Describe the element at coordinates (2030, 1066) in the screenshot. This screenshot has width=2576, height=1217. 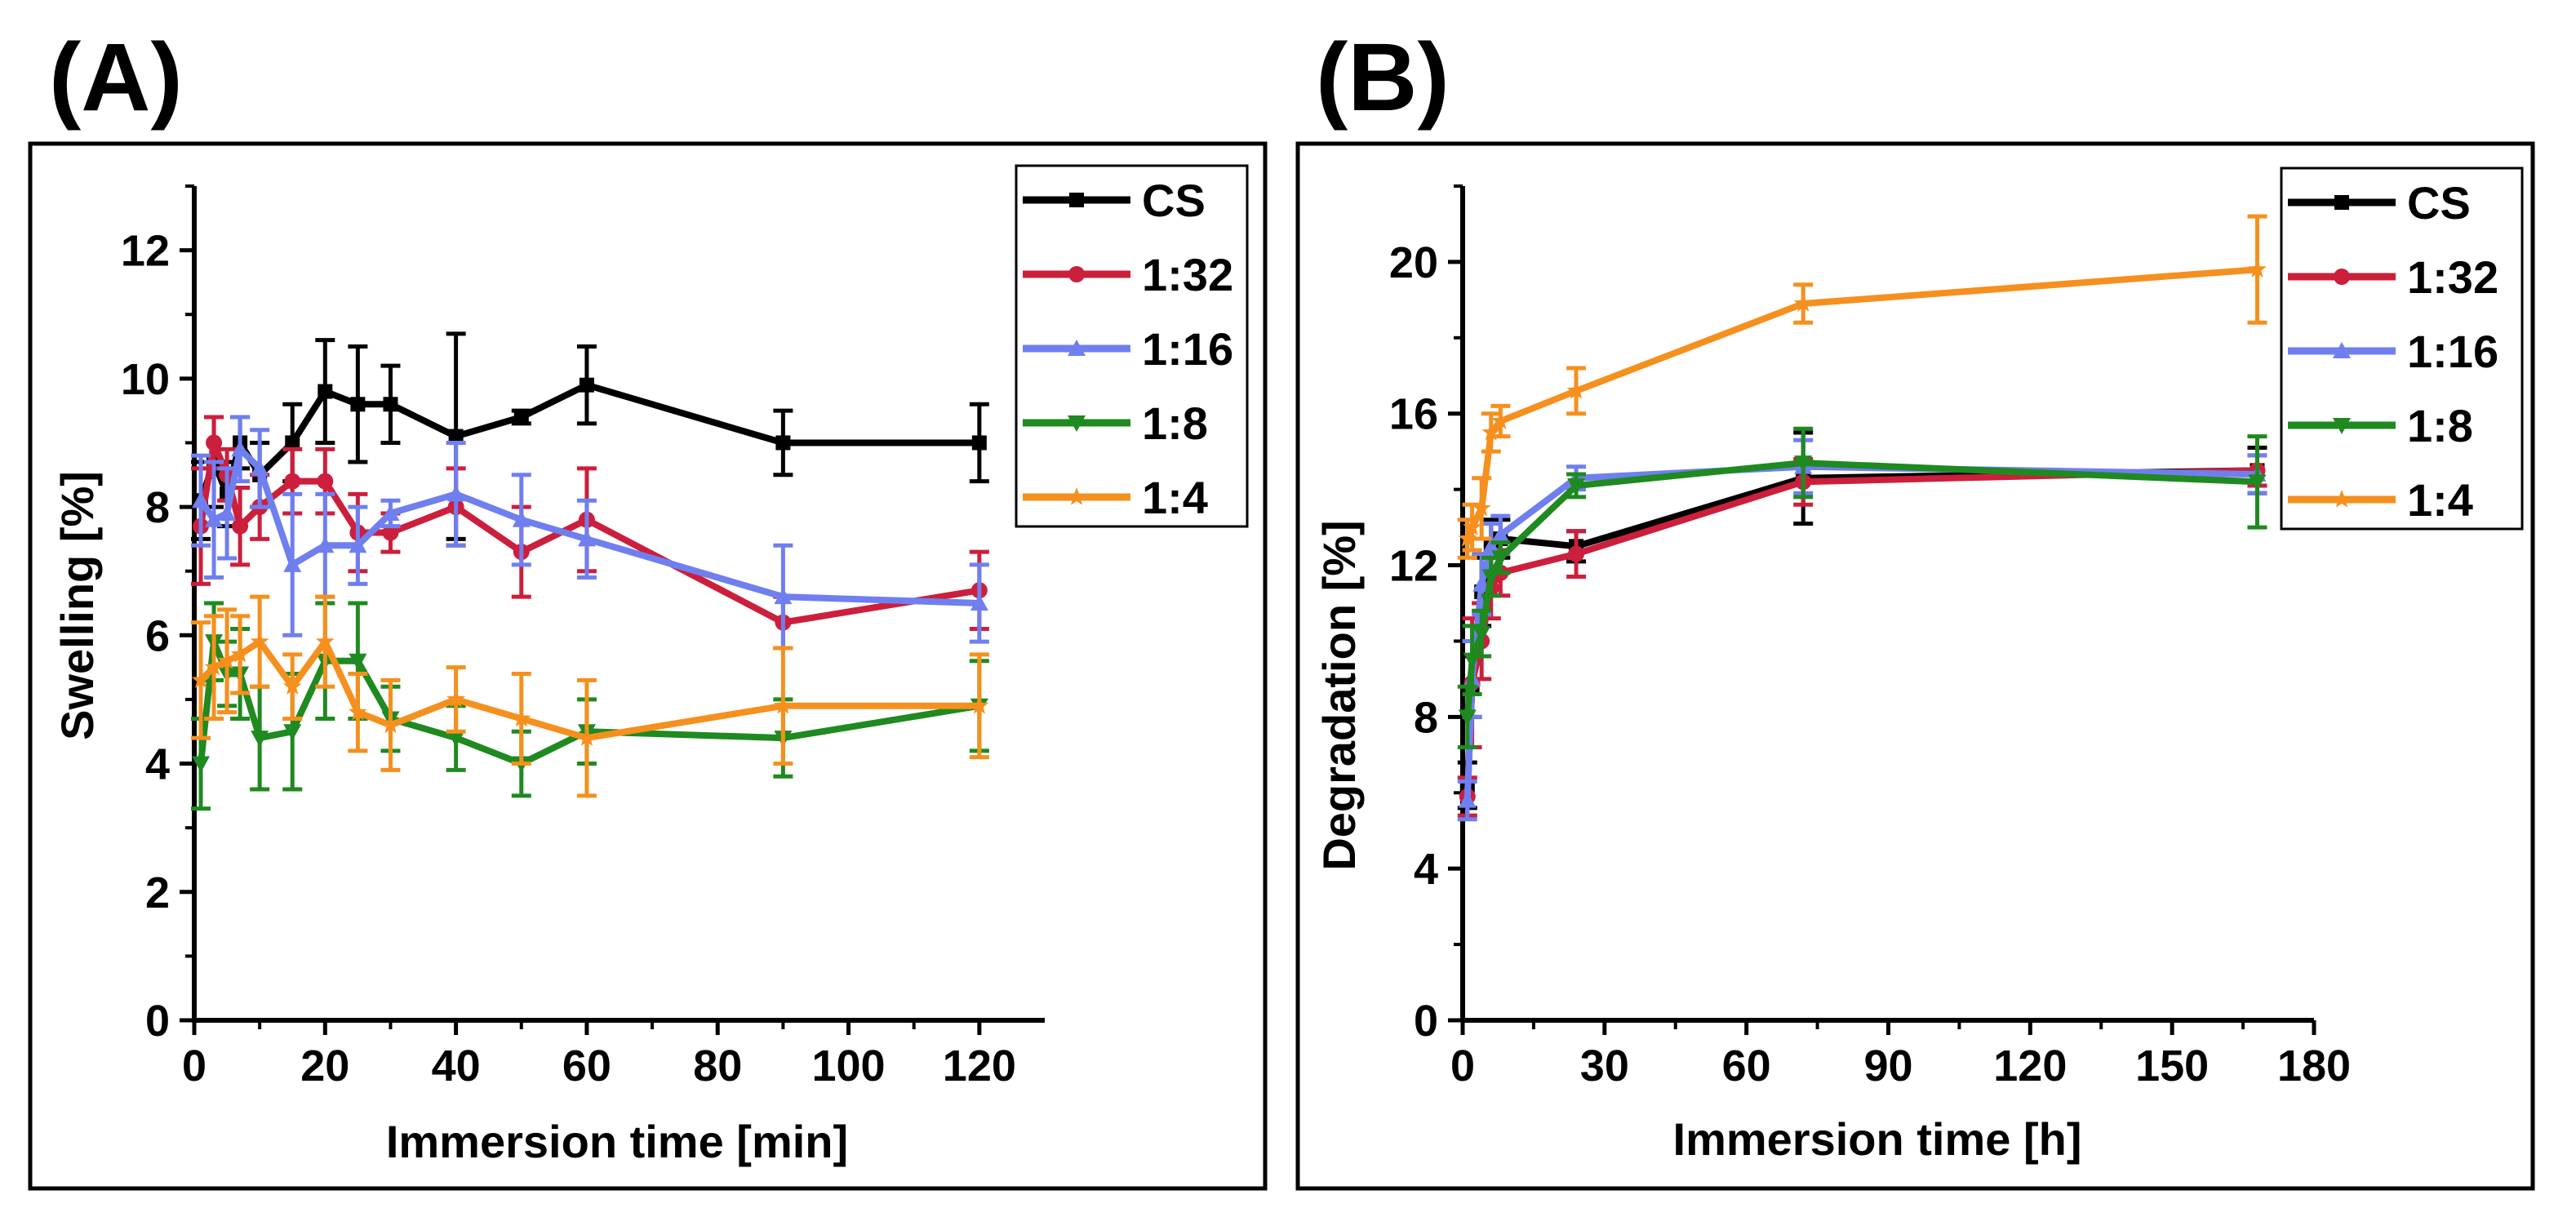
I see `chart-b-x-tick-label: 120` at that location.